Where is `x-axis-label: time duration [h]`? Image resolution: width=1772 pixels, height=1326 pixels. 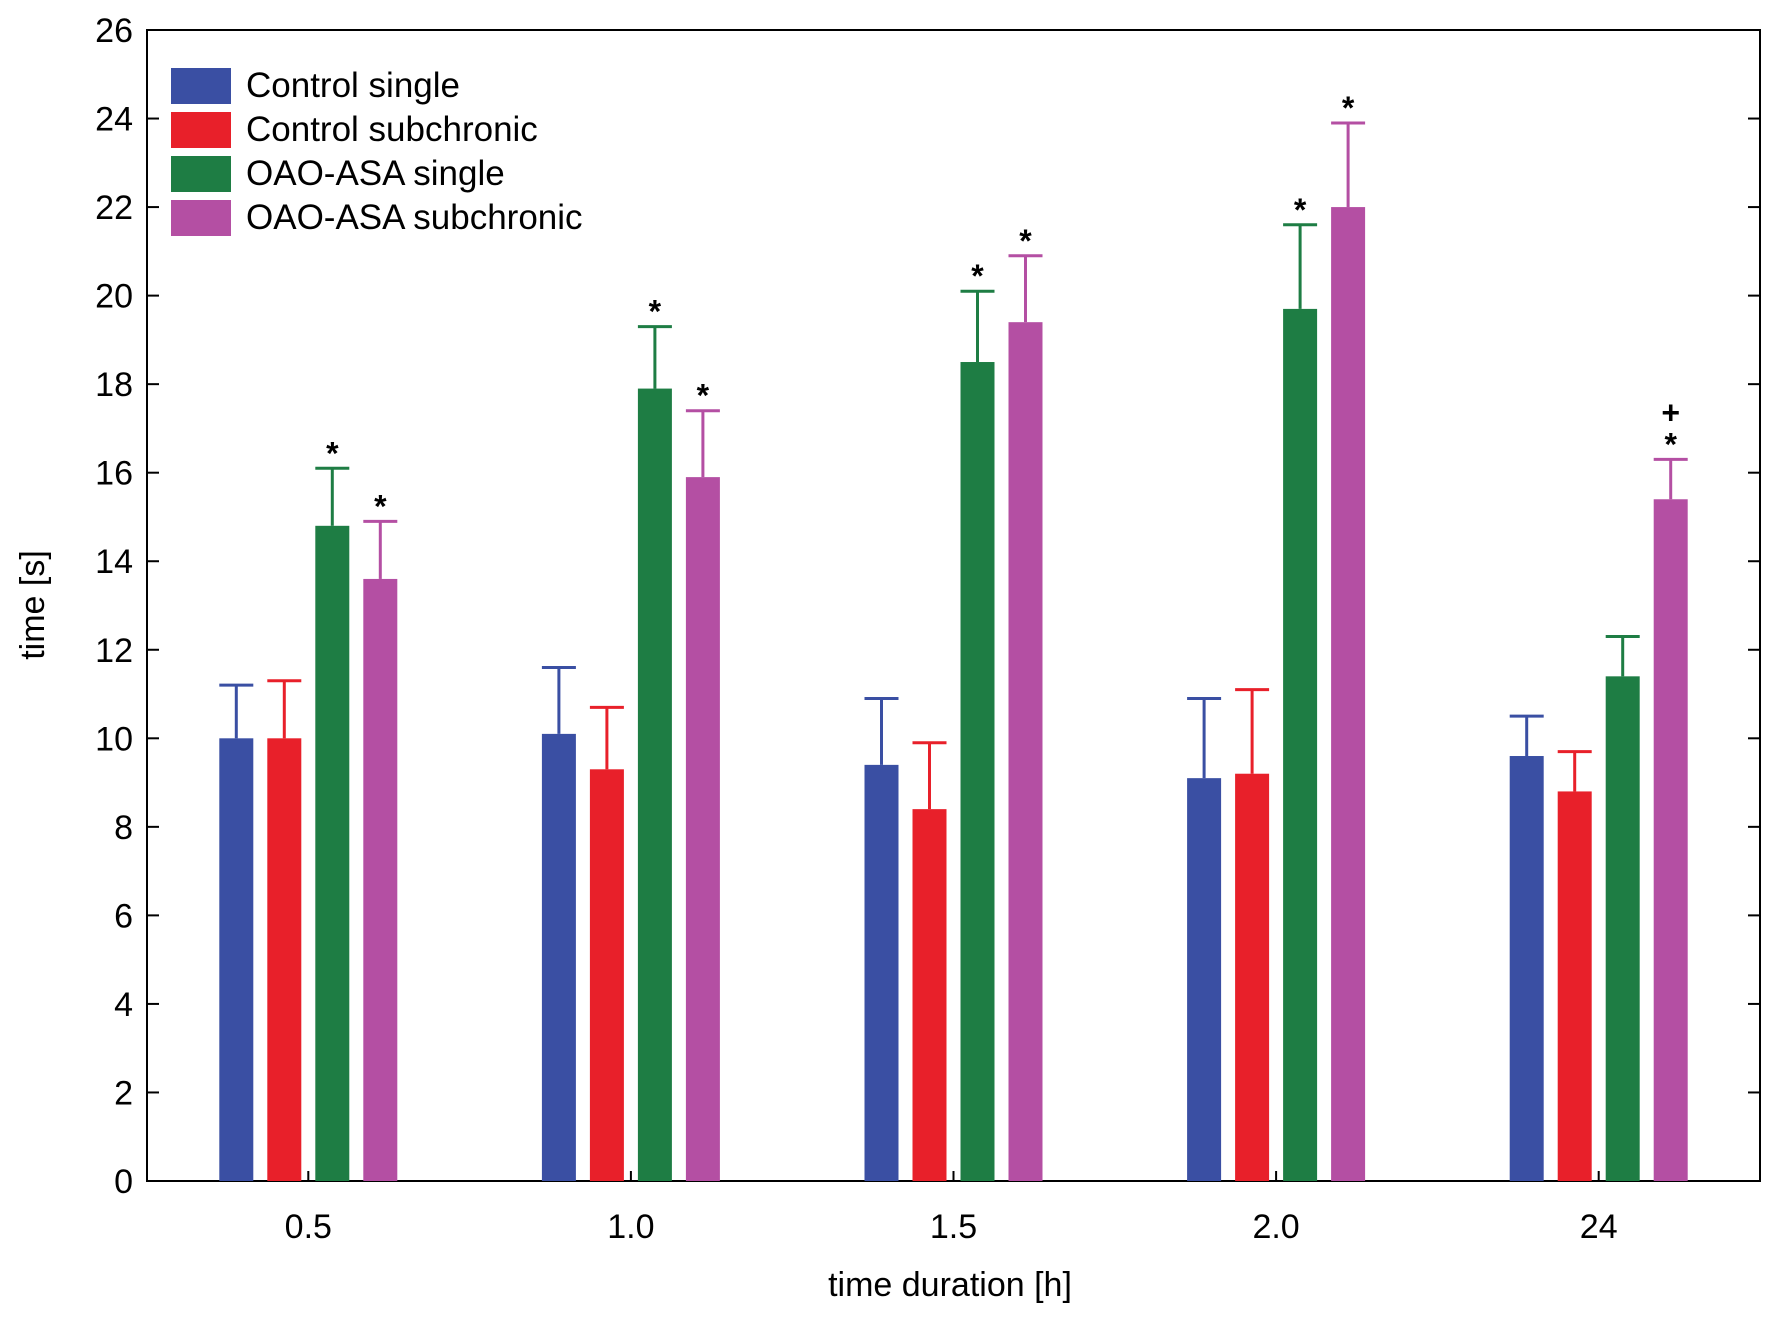
x-axis-label: time duration [h] is located at coordinates (950, 1285).